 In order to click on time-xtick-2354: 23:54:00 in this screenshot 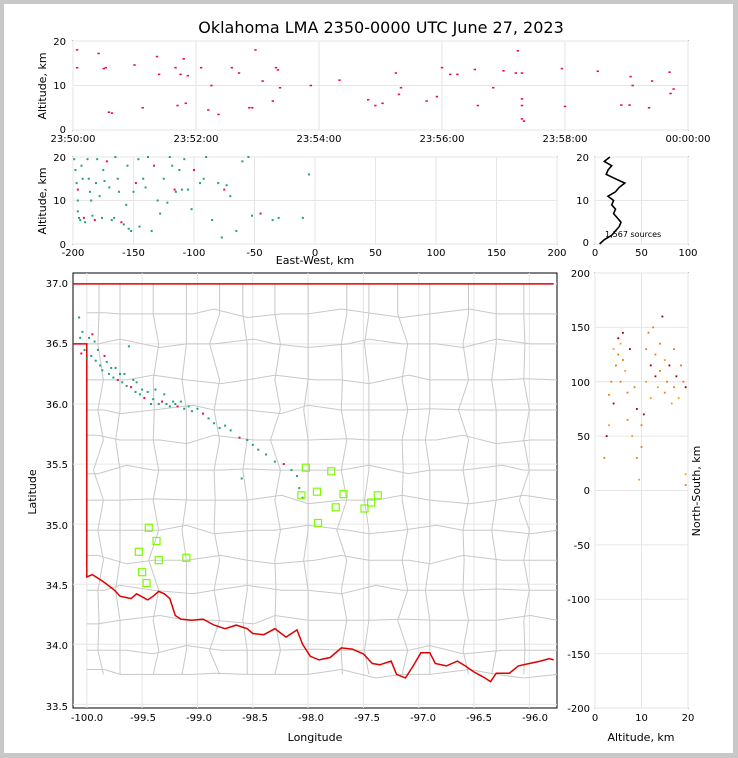, I will do `click(319, 139)`.